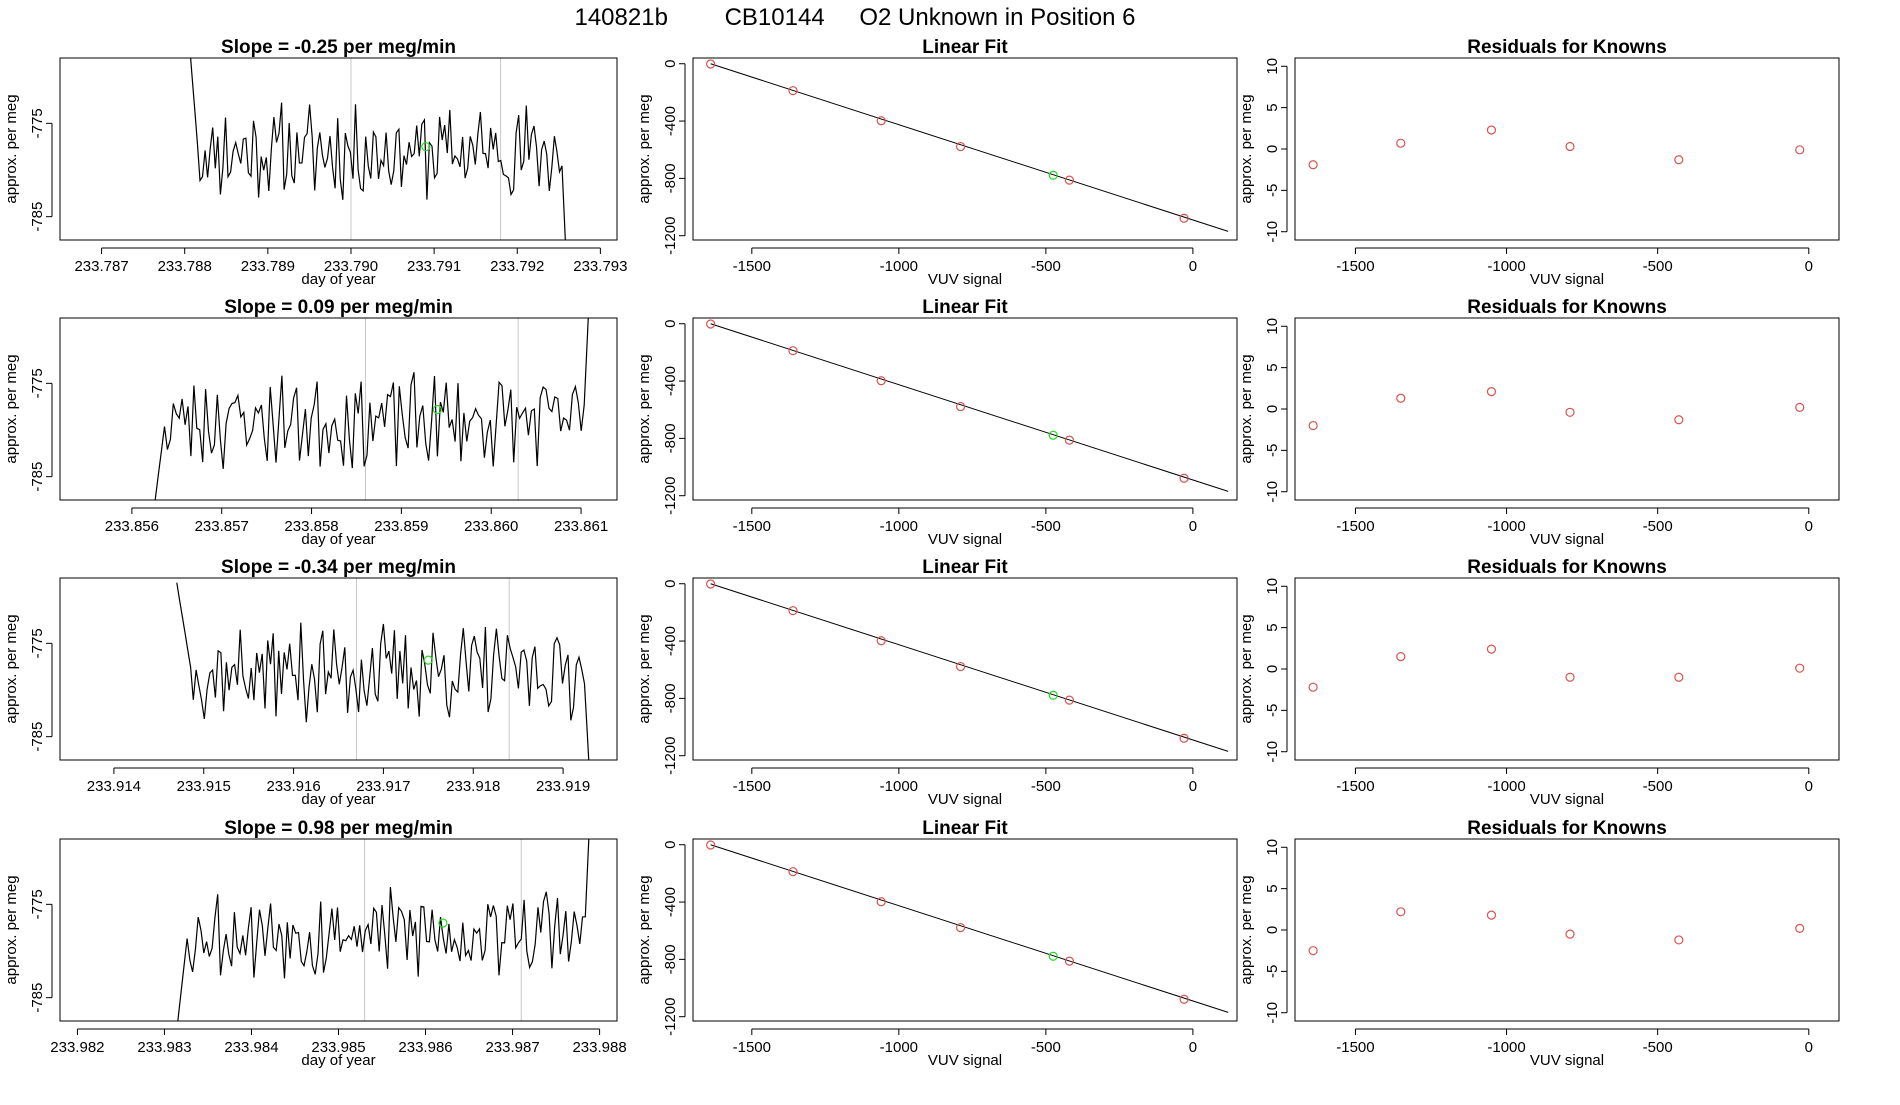 This screenshot has height=1105, width=1900. What do you see at coordinates (670, 959) in the screenshot?
I see `y-tick-label: -800` at bounding box center [670, 959].